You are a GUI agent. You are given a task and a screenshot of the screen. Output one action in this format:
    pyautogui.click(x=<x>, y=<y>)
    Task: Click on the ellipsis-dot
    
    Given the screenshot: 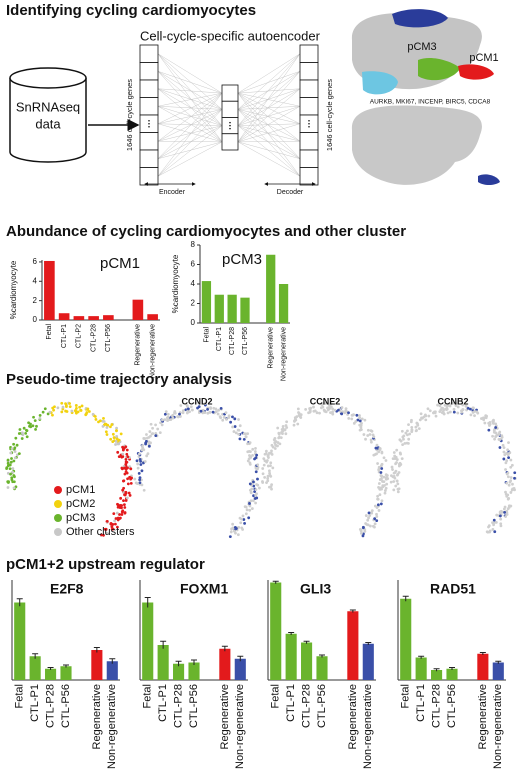 What is the action you would take?
    pyautogui.click(x=230, y=122)
    